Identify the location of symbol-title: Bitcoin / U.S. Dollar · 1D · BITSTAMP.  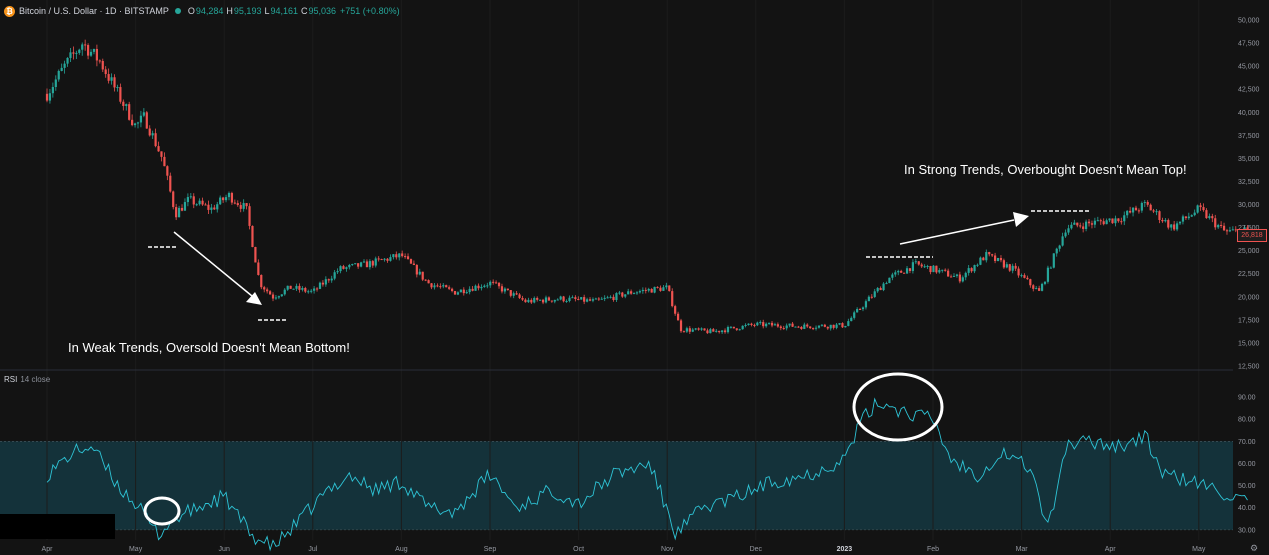
(94, 11).